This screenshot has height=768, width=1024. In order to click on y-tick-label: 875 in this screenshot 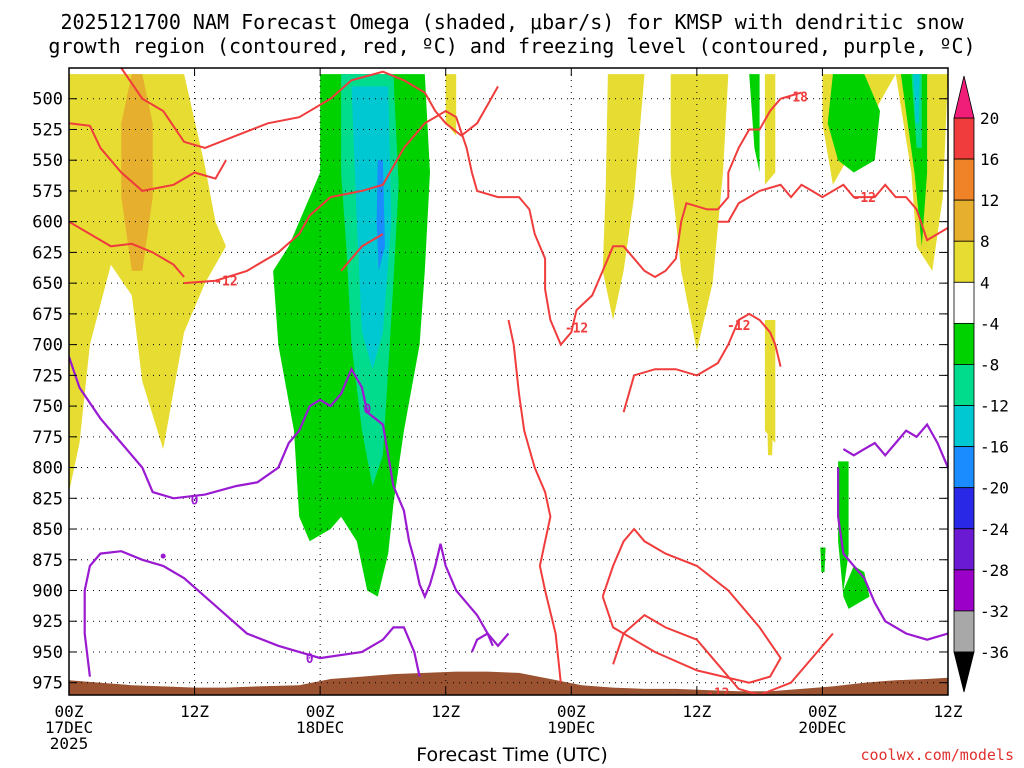, I will do `click(47, 561)`.